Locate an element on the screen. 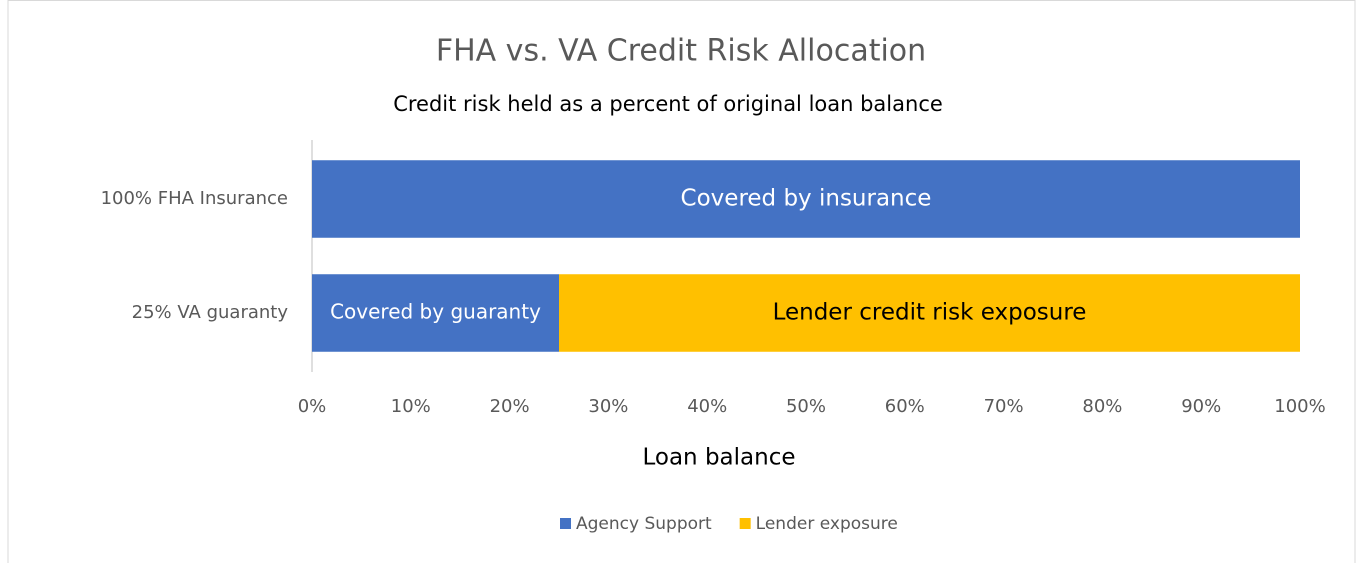 Image resolution: width=1363 pixels, height=563 pixels. x-tick-label: 50% is located at coordinates (806, 406).